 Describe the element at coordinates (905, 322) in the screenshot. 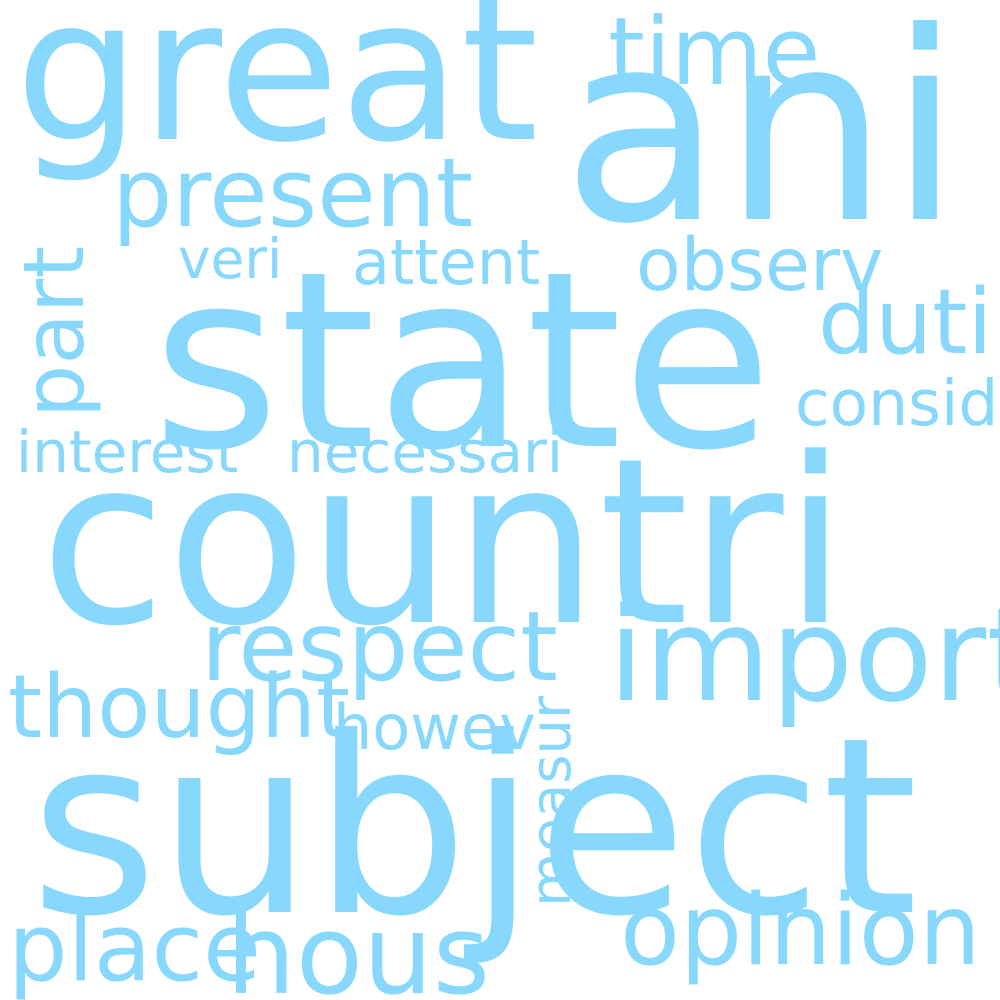

I see `word-duti: duti` at that location.